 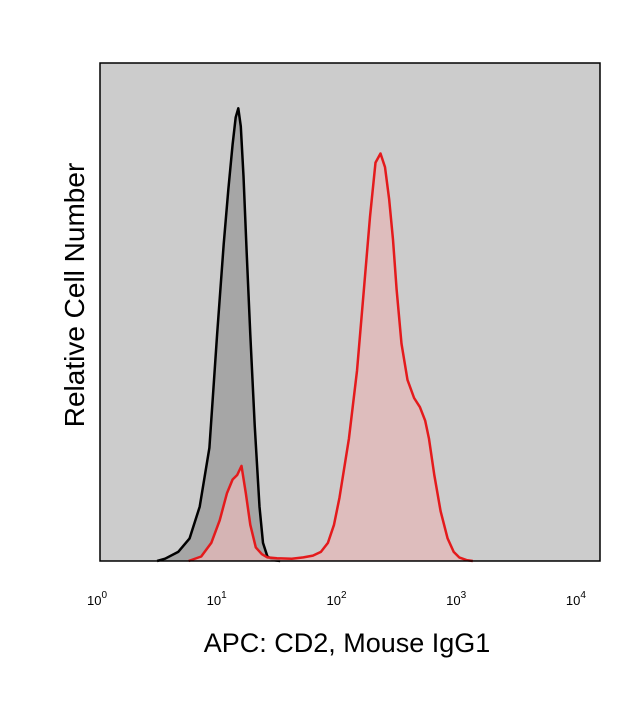 I want to click on x-tick-label-2: 10¹, so click(x=217, y=599).